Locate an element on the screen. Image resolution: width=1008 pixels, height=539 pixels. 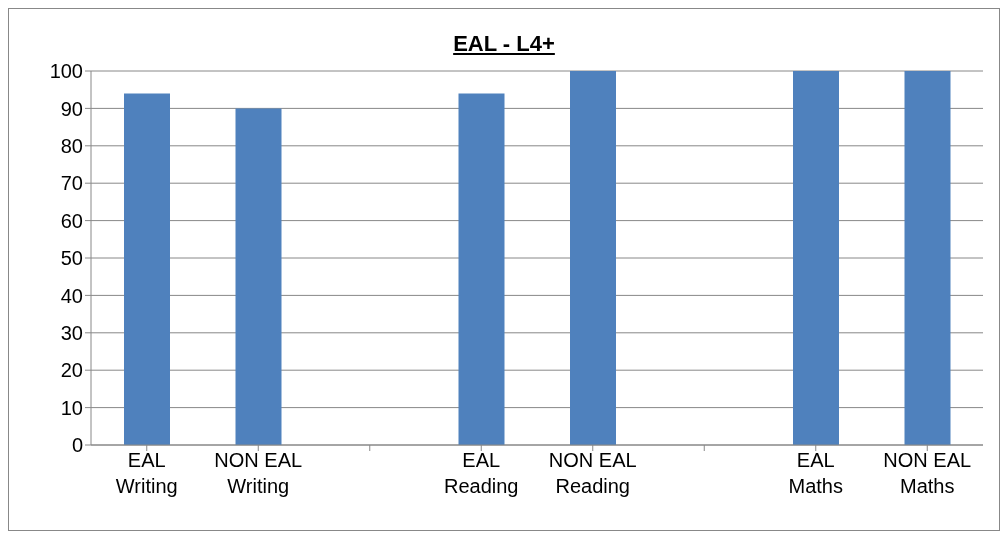
y-tick-label: 80 is located at coordinates (71, 145).